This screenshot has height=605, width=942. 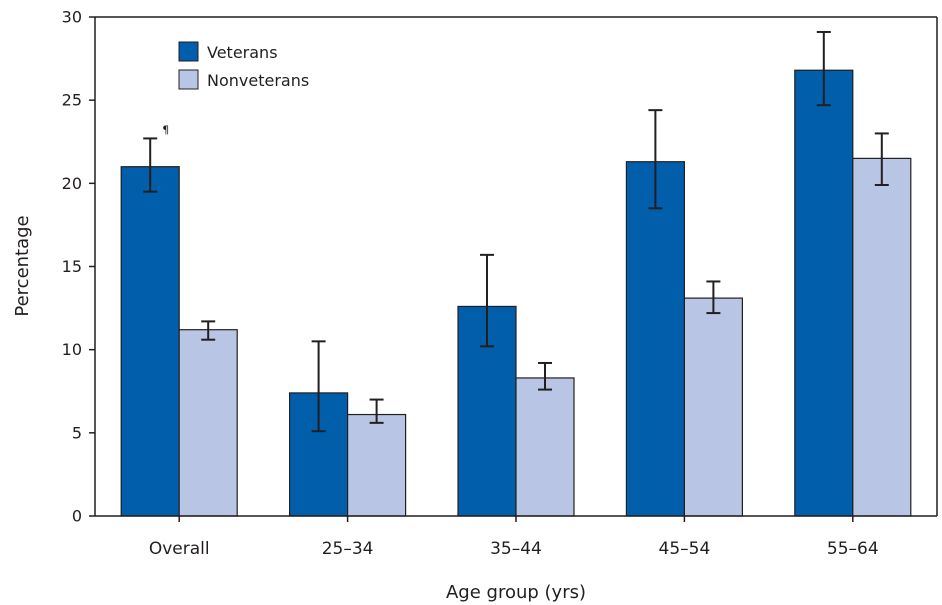 I want to click on legend: Veterans Nonveterans, so click(x=243, y=65).